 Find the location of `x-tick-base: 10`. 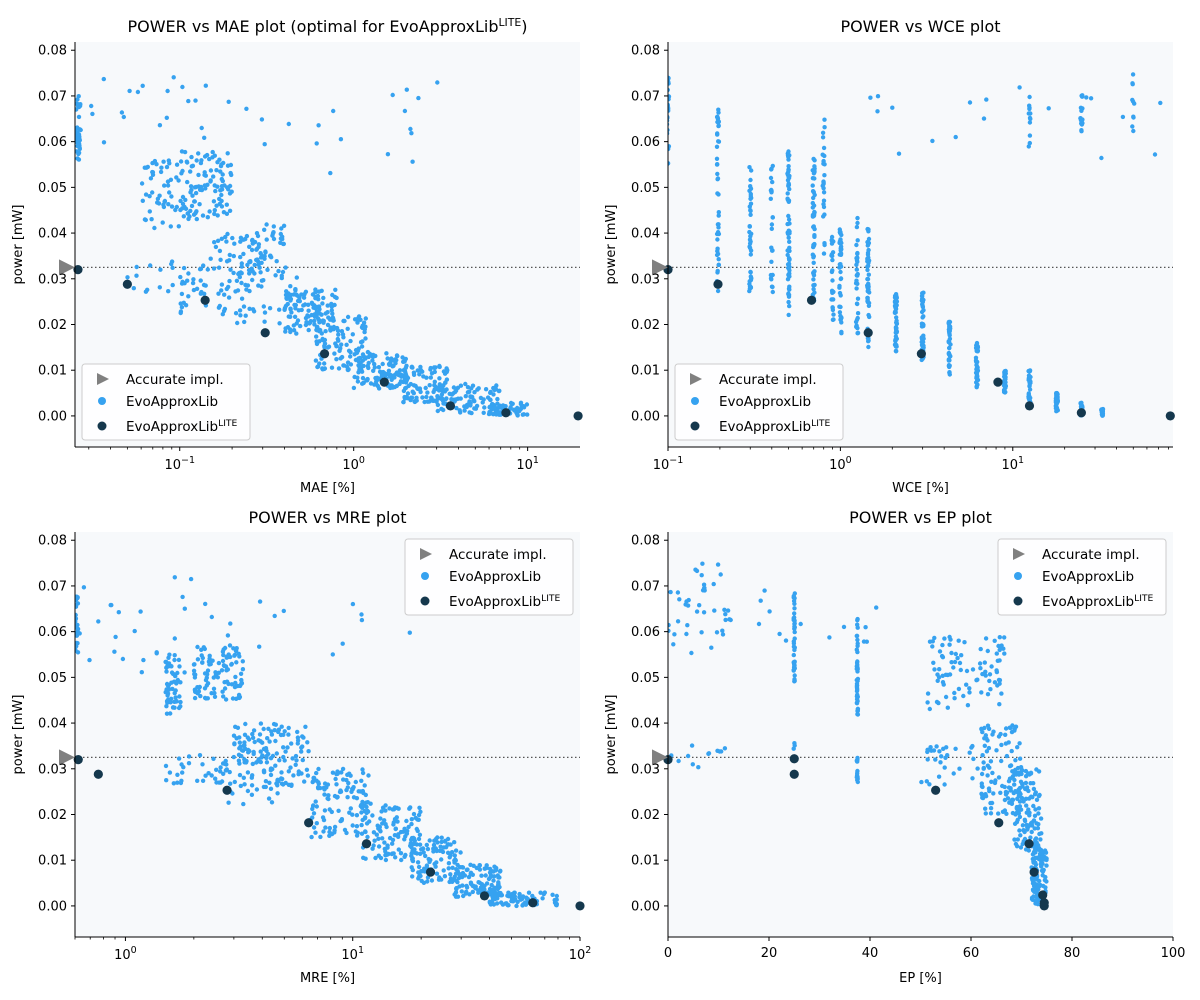

x-tick-base: 10 is located at coordinates (577, 955).